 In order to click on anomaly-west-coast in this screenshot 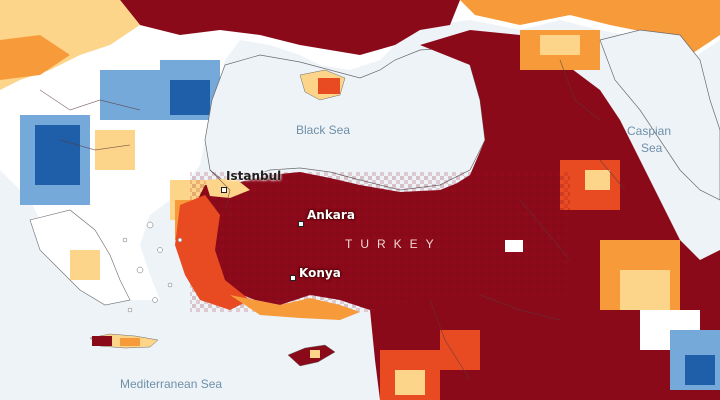, I will do `click(212, 252)`.